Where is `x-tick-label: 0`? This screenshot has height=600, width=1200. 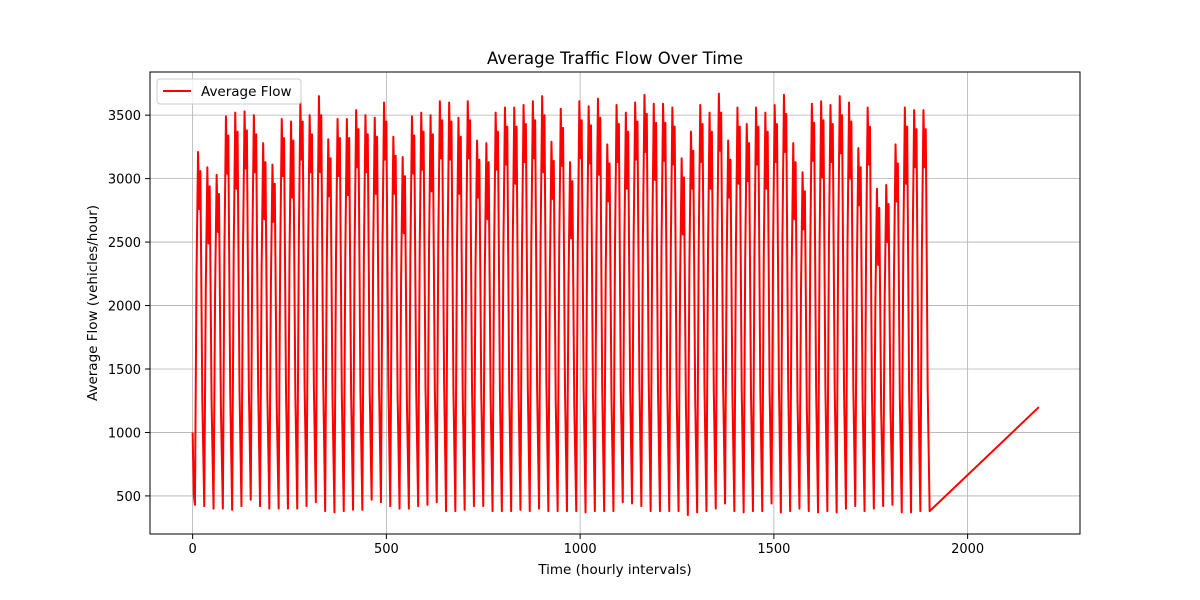
x-tick-label: 0 is located at coordinates (192, 549).